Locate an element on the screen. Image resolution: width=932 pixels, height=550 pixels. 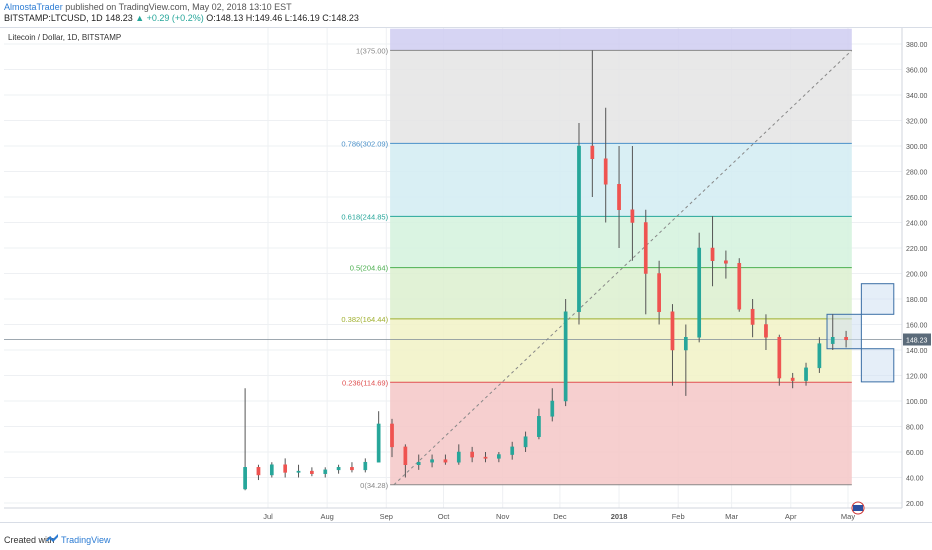
x-tick-label: May is located at coordinates (848, 516).